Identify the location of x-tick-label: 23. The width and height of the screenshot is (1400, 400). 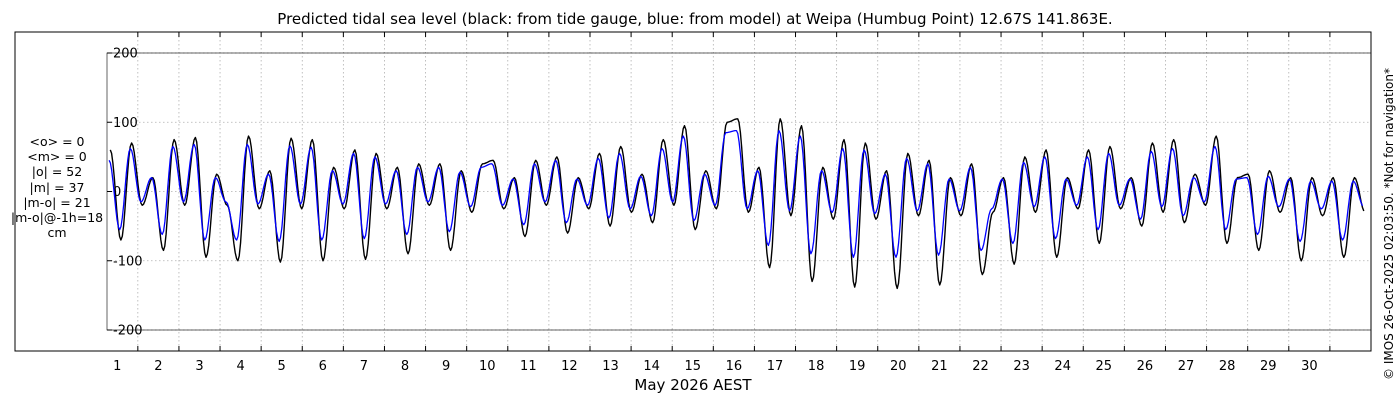
(1021, 366).